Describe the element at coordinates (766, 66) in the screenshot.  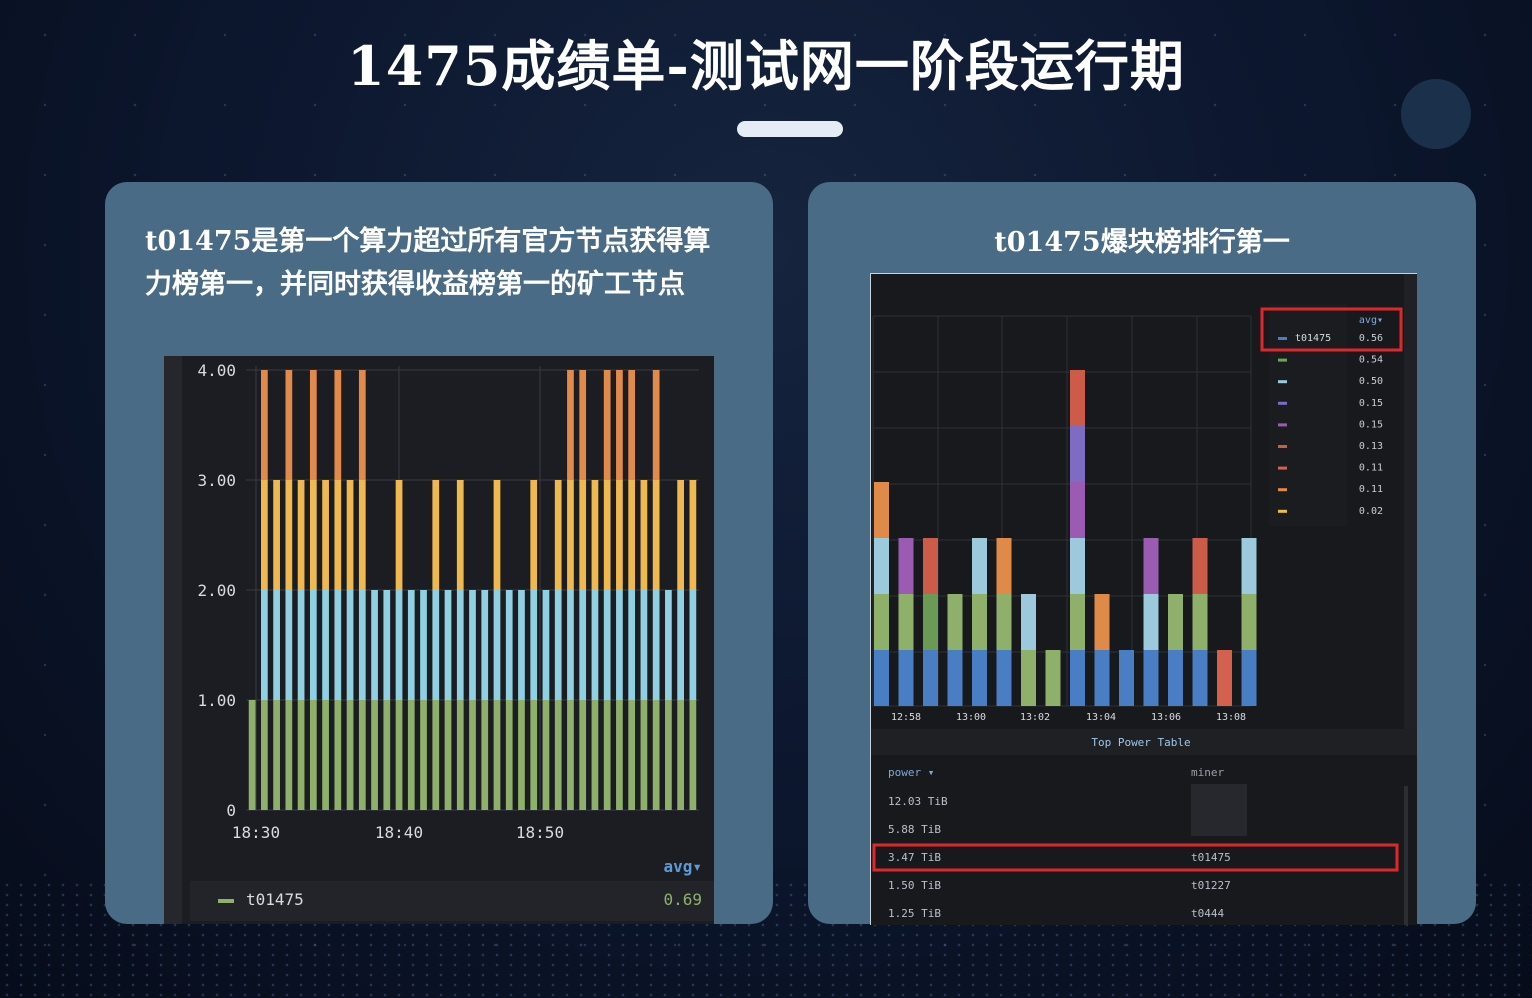
I see `page-title: 1475成绩单-测试网一阶段运行期` at that location.